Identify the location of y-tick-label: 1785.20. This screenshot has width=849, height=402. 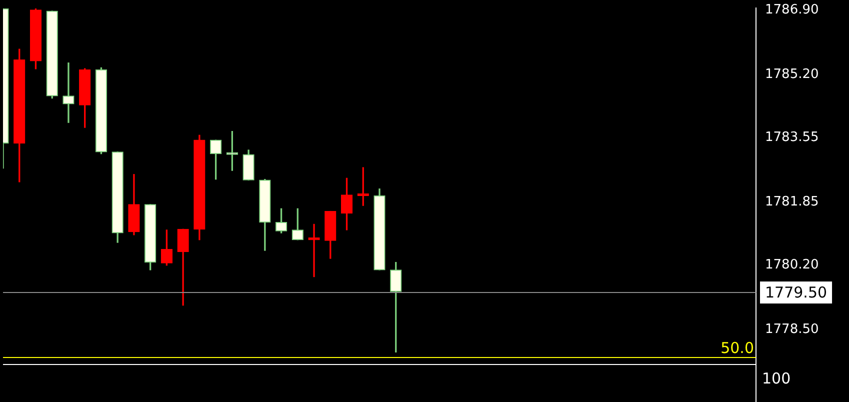
(792, 74).